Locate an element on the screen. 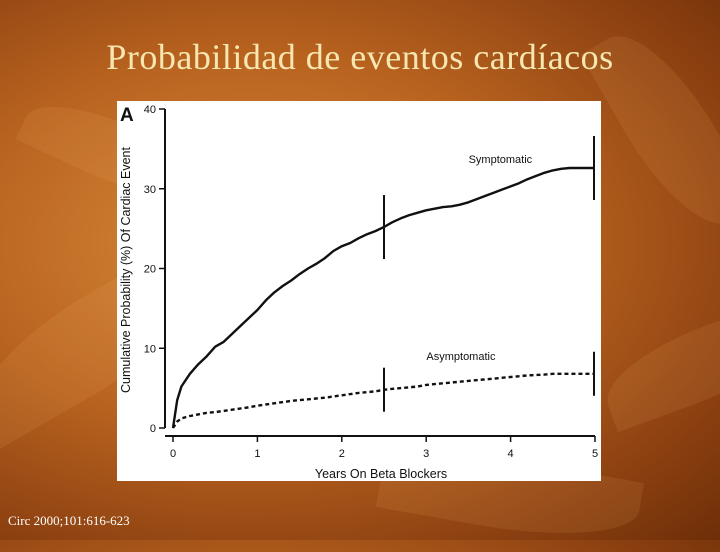  y-tick-label: 0 is located at coordinates (153, 429).